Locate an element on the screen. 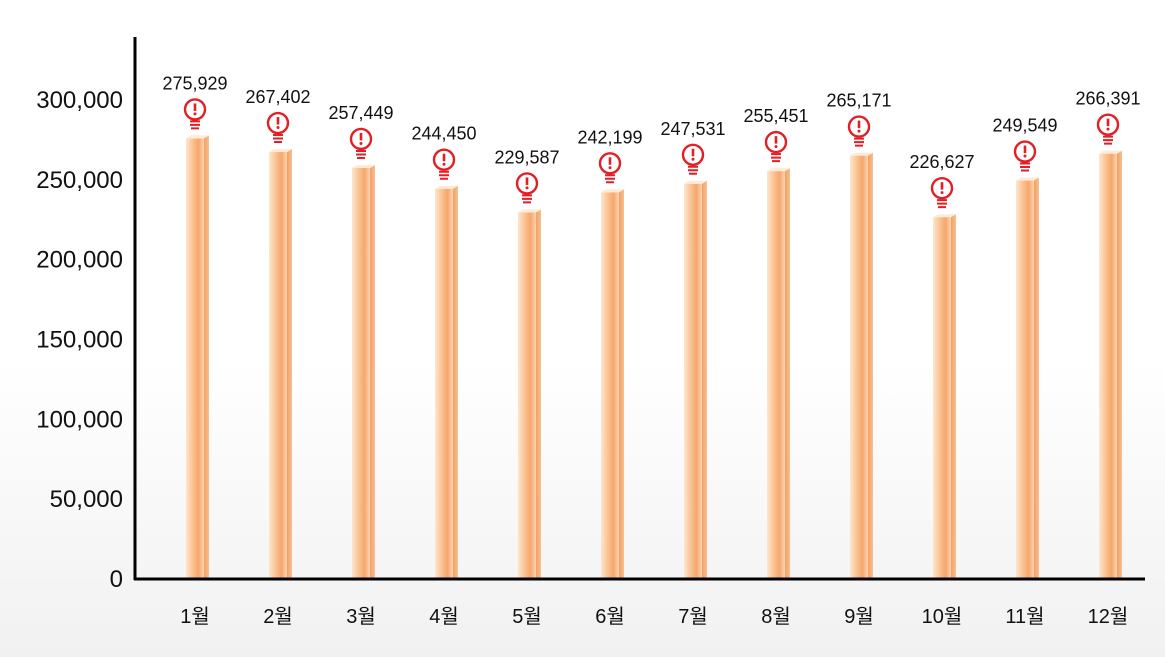 The image size is (1165, 657). value-label: 226,627 is located at coordinates (941, 162).